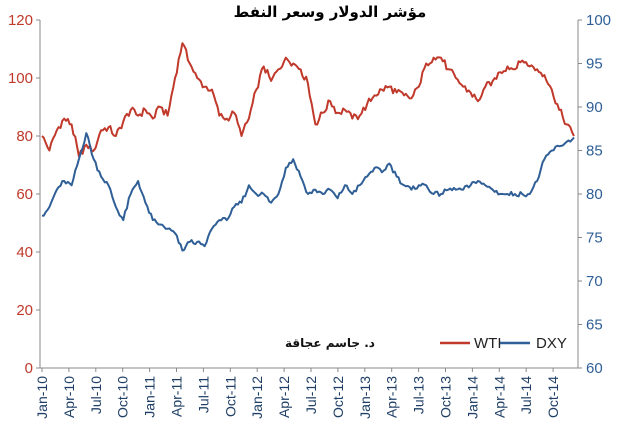 This screenshot has height=430, width=620. Describe the element at coordinates (330, 343) in the screenshot. I see `author-label: د. جاسم عجاقة` at that location.